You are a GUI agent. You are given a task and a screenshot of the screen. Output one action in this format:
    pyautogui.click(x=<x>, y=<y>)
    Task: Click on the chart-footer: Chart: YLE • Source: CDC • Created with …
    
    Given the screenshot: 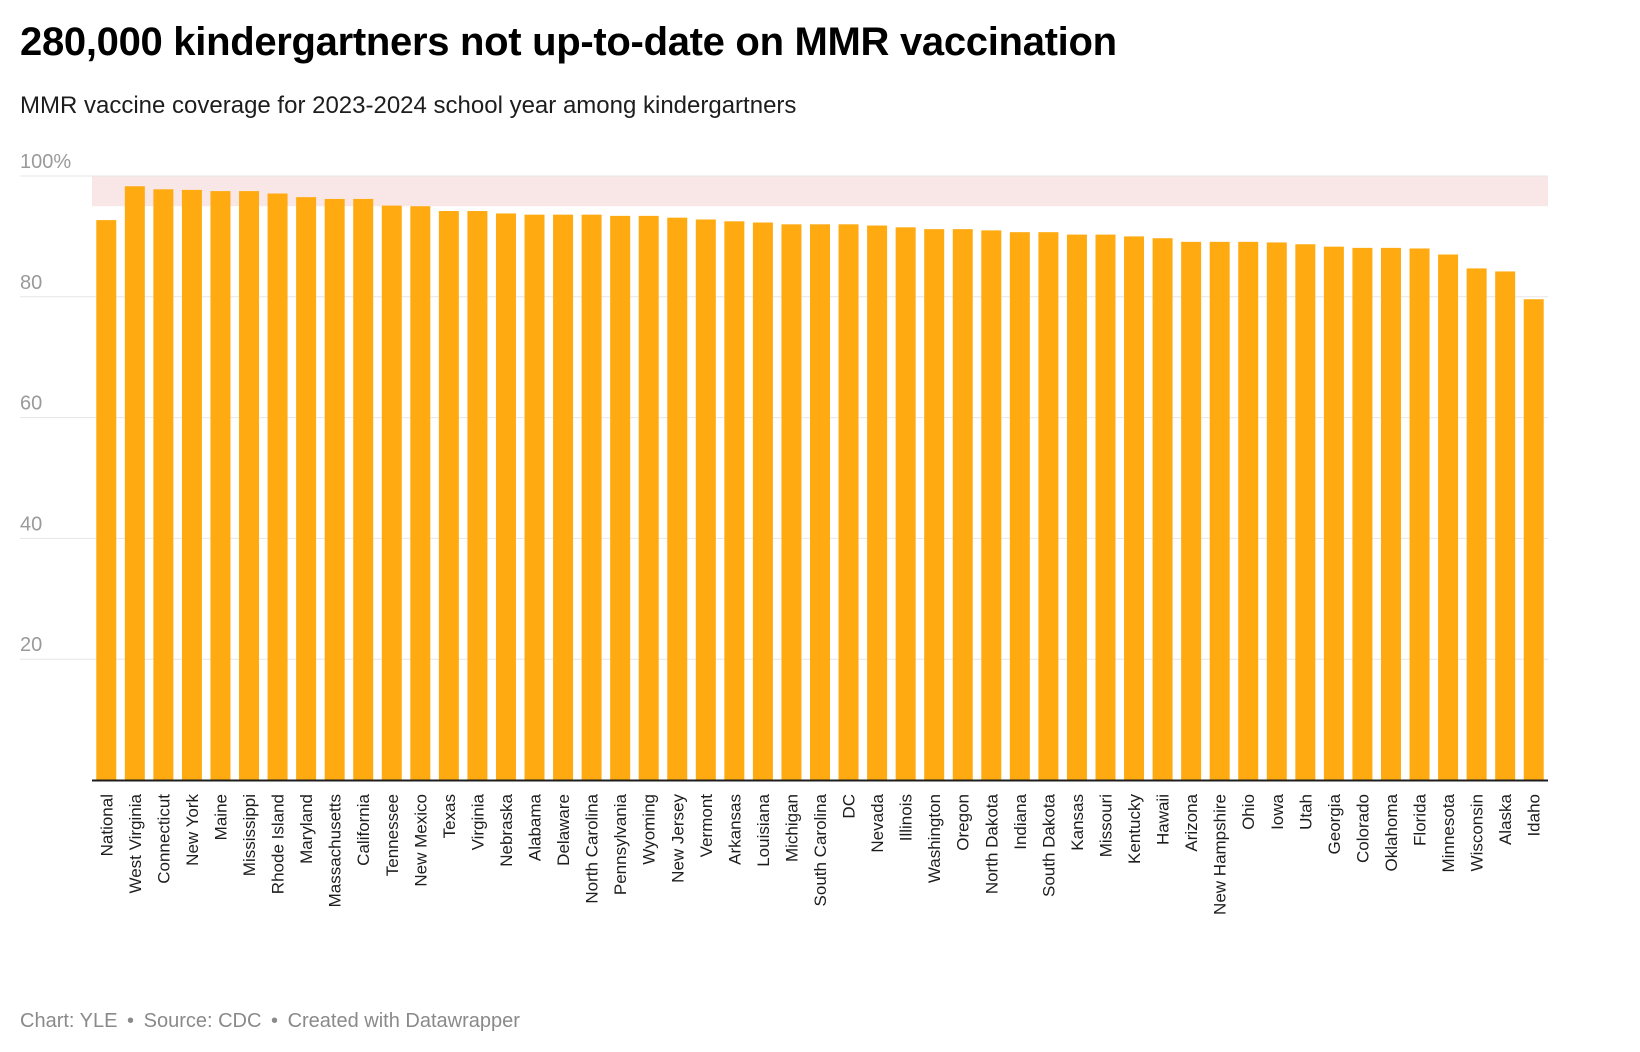 What is the action you would take?
    pyautogui.click(x=270, y=1021)
    